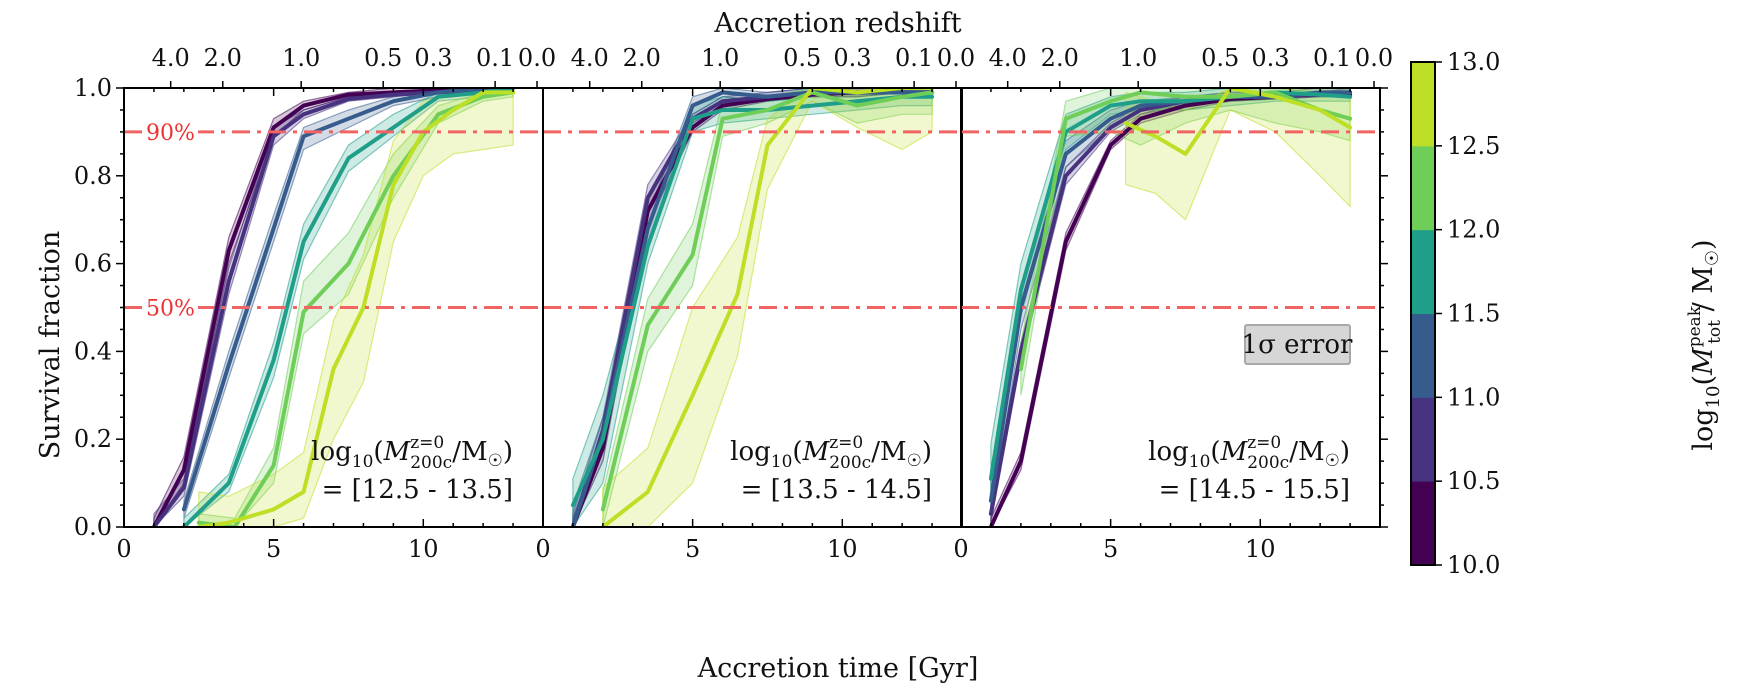 The width and height of the screenshot is (1744, 698). Describe the element at coordinates (837, 23) in the screenshot. I see `top-axis-label: Accretion redshift` at that location.